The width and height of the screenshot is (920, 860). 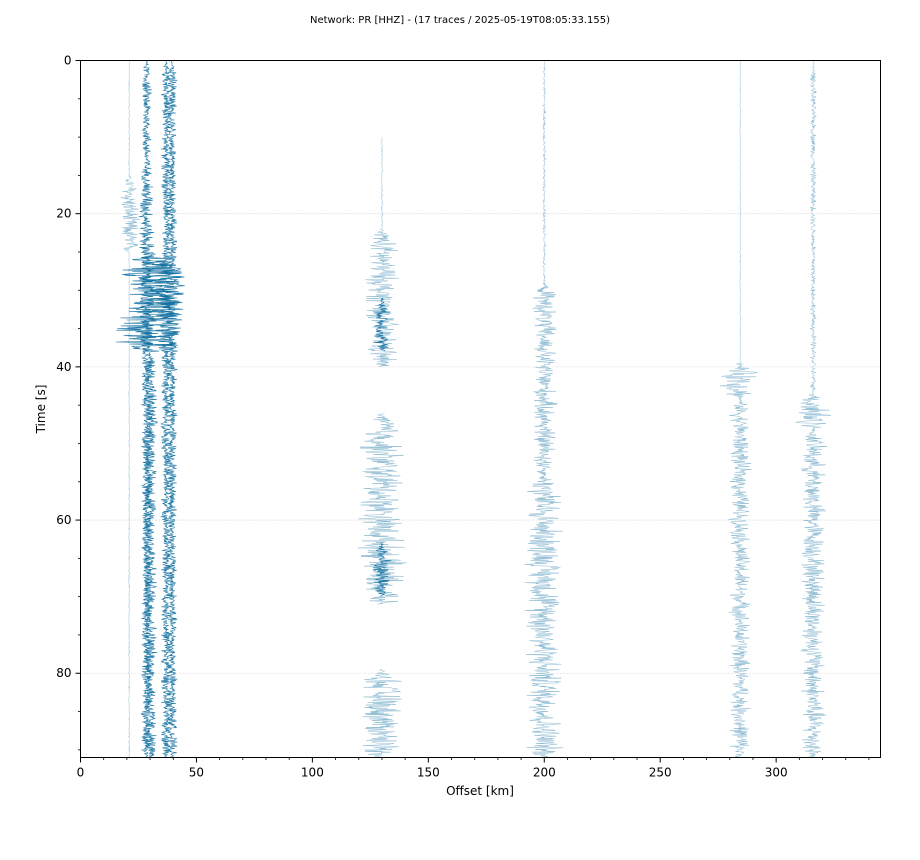 What do you see at coordinates (63, 214) in the screenshot?
I see `y-tick-label: 20` at bounding box center [63, 214].